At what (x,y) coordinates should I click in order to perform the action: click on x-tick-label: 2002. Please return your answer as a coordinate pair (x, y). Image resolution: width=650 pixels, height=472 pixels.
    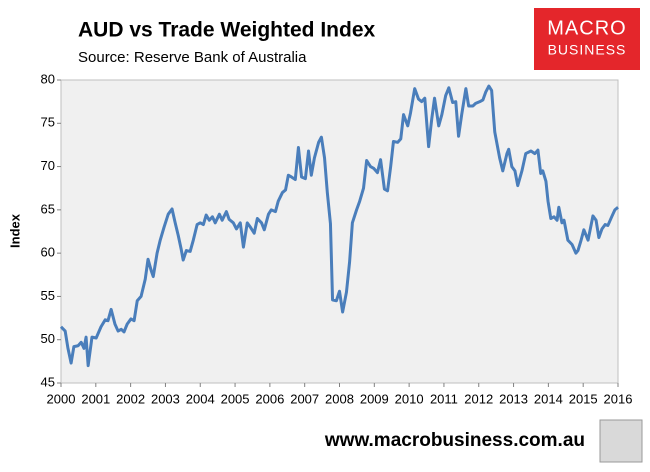
    Looking at the image, I should click on (130, 398).